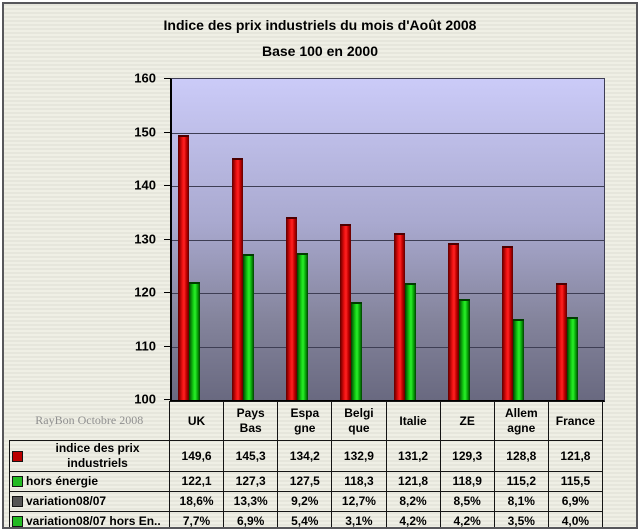  What do you see at coordinates (521, 421) in the screenshot?
I see `category-header-allemagne: Allem agne` at bounding box center [521, 421].